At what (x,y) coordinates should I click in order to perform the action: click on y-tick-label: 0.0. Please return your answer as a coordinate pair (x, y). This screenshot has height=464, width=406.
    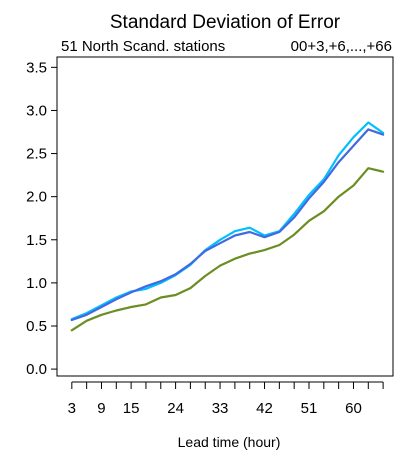
    Looking at the image, I should click on (36, 369).